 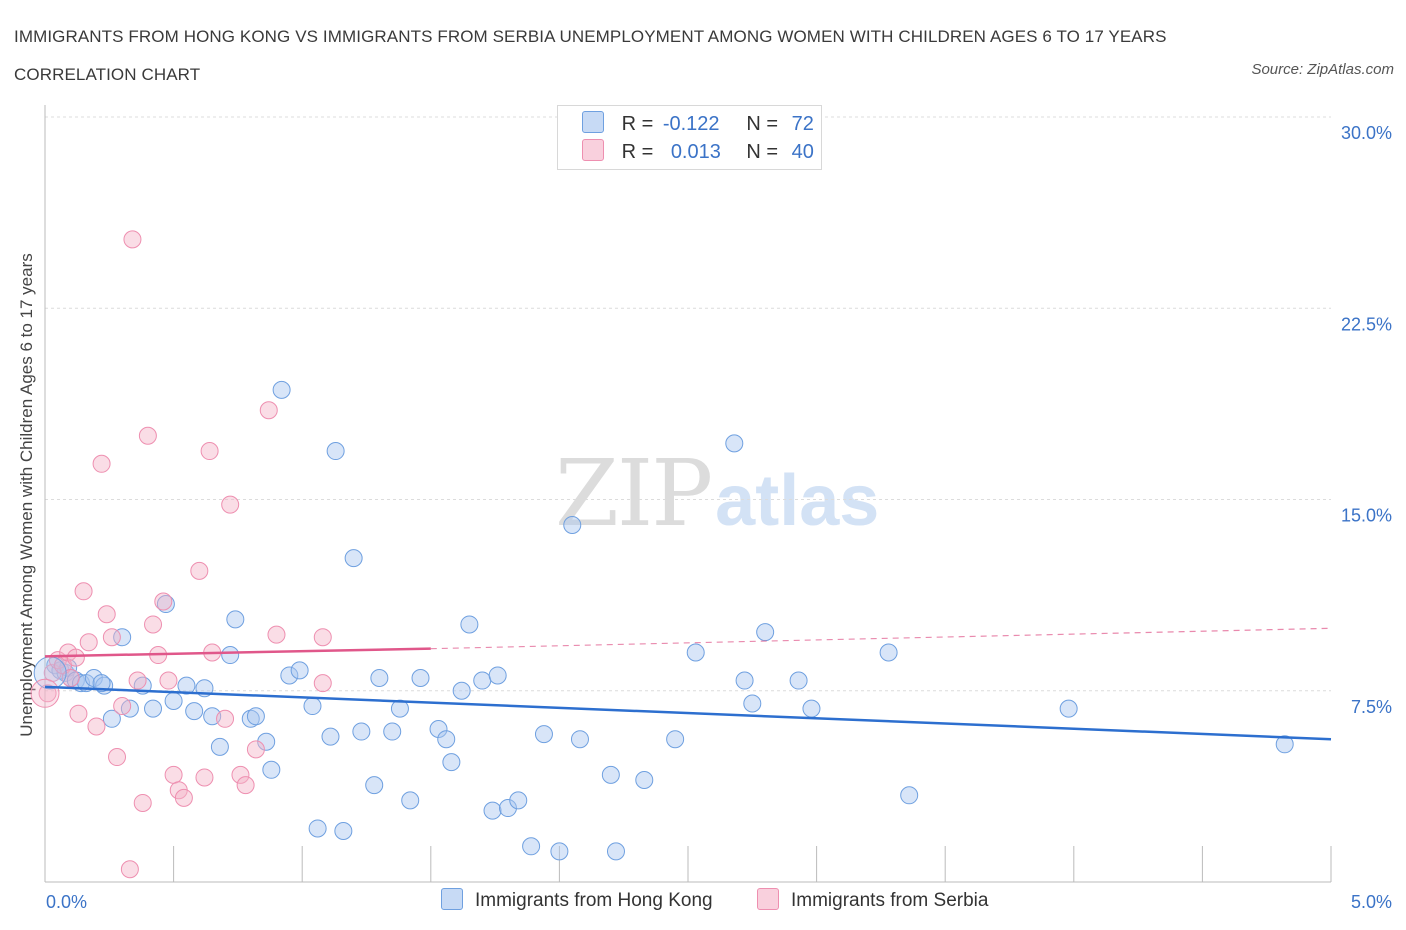 What do you see at coordinates (1371, 707) in the screenshot?
I see `y-tick-label: 7.5%` at bounding box center [1371, 707].